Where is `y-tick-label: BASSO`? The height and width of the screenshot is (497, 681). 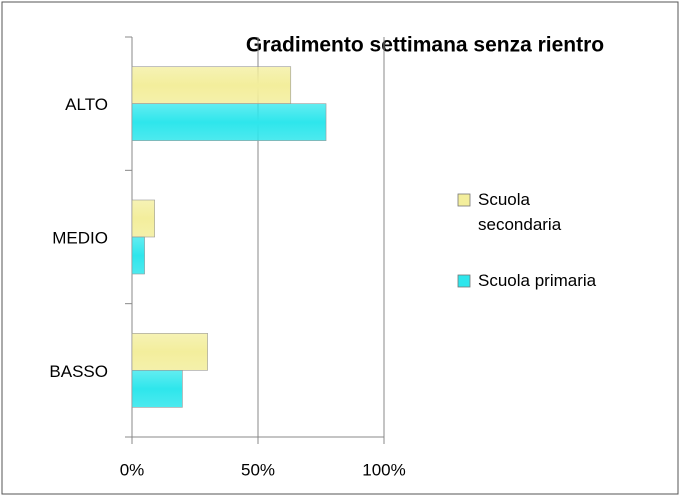
y-tick-label: BASSO is located at coordinates (78, 371).